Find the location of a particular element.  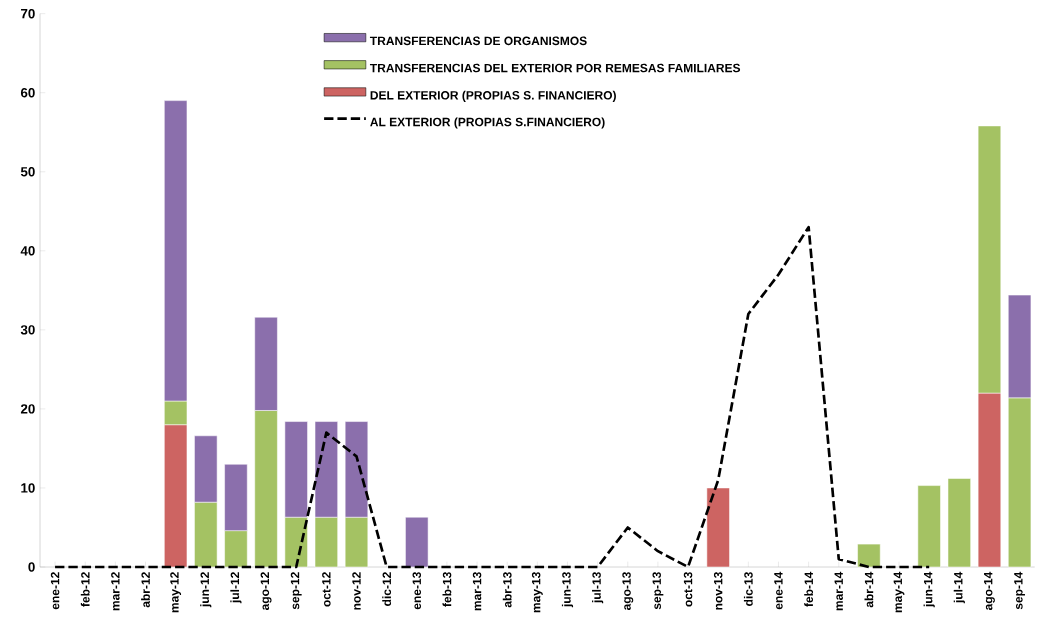

legend-label: DEL EXTERIOR (PROPIAS S. FINANCIERO) is located at coordinates (493, 96).